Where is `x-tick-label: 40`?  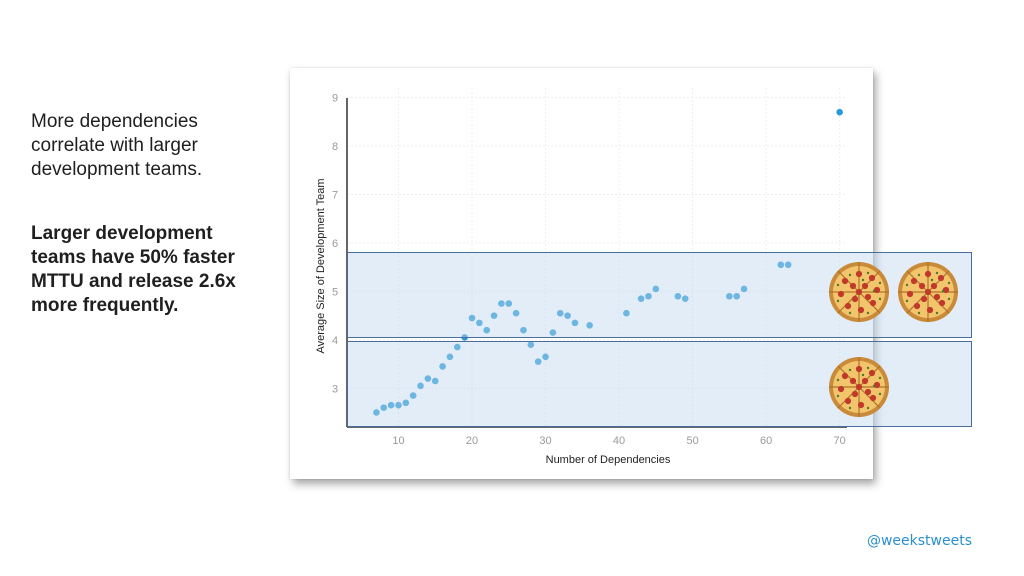 x-tick-label: 40 is located at coordinates (619, 441).